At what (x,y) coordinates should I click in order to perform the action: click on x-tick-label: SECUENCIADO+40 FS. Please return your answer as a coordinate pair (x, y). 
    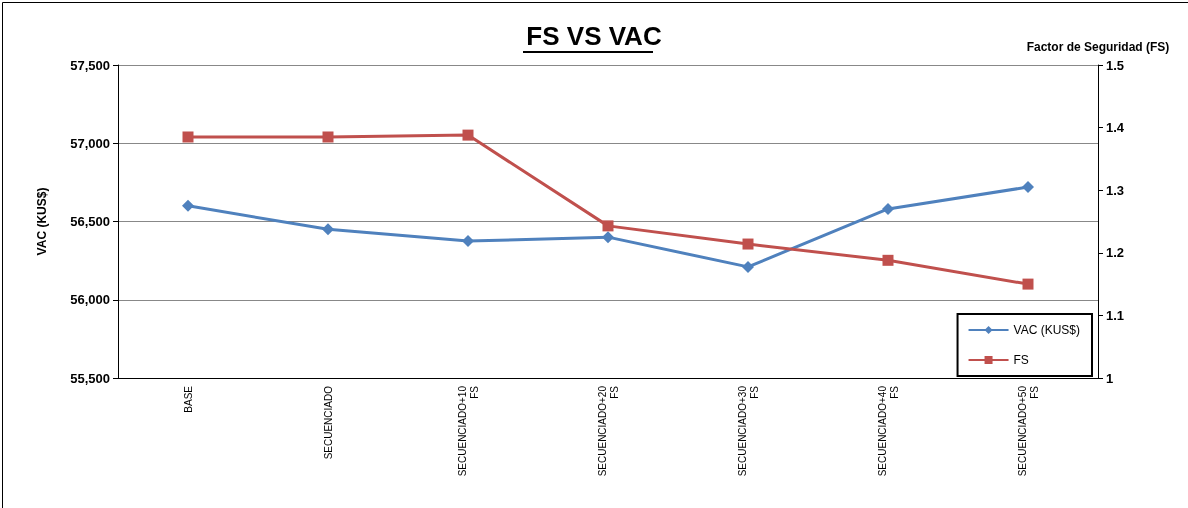
    Looking at the image, I should click on (888, 431).